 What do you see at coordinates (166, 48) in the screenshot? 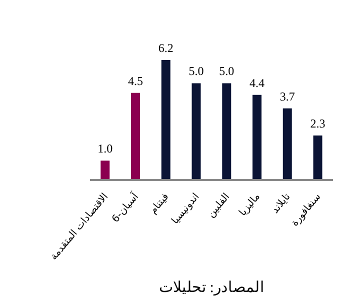
I see `data-label: 6.2` at bounding box center [166, 48].